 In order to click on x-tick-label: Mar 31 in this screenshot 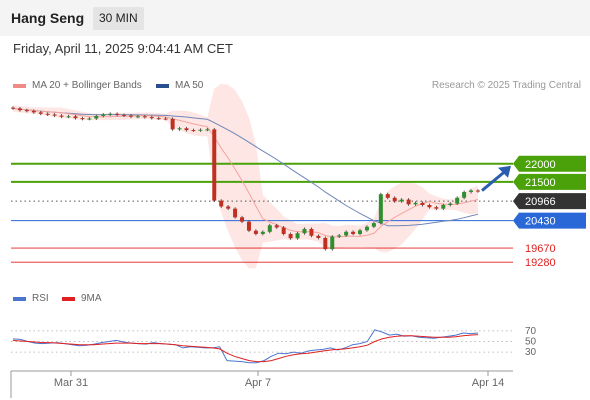, I will do `click(71, 383)`.